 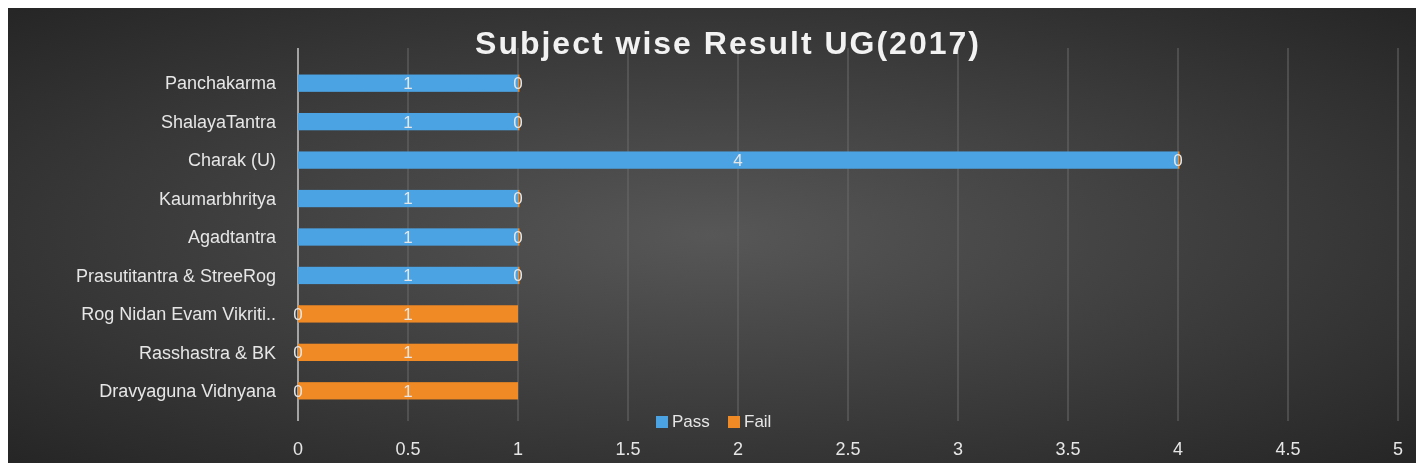 What do you see at coordinates (738, 449) in the screenshot?
I see `x-tick-label: 2` at bounding box center [738, 449].